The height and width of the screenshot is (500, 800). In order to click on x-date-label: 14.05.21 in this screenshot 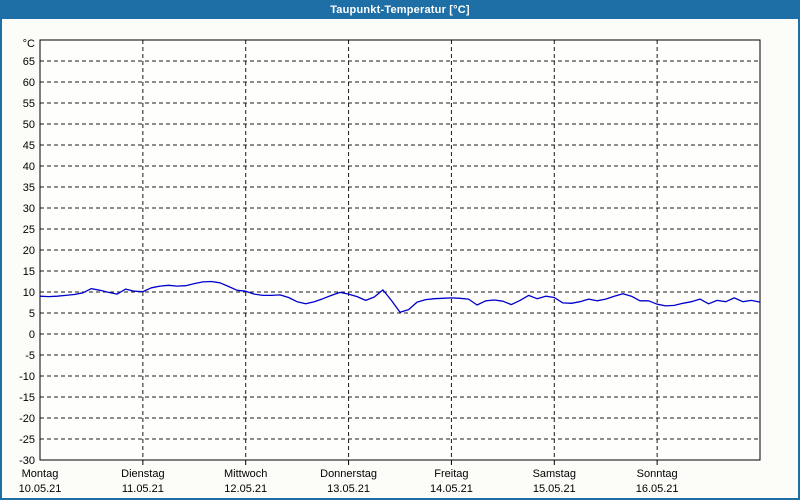, I will do `click(451, 489)`.